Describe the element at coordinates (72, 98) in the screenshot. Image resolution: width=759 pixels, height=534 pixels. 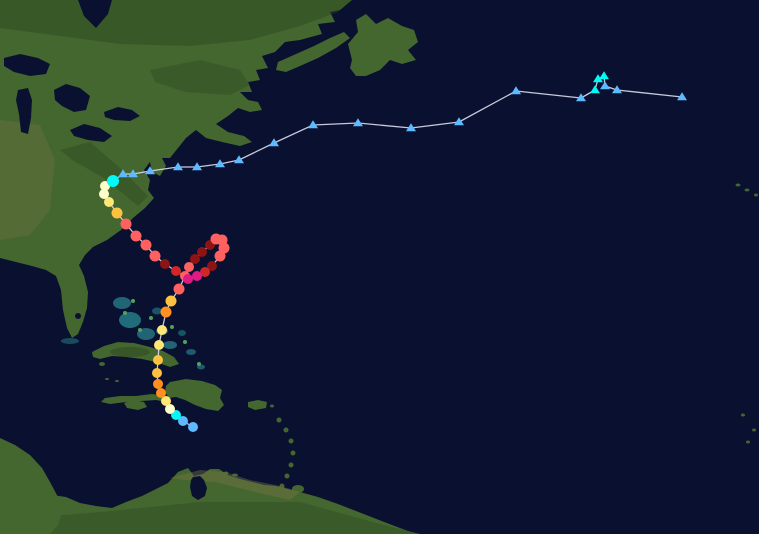
I see `landmass-lake-huron` at that location.